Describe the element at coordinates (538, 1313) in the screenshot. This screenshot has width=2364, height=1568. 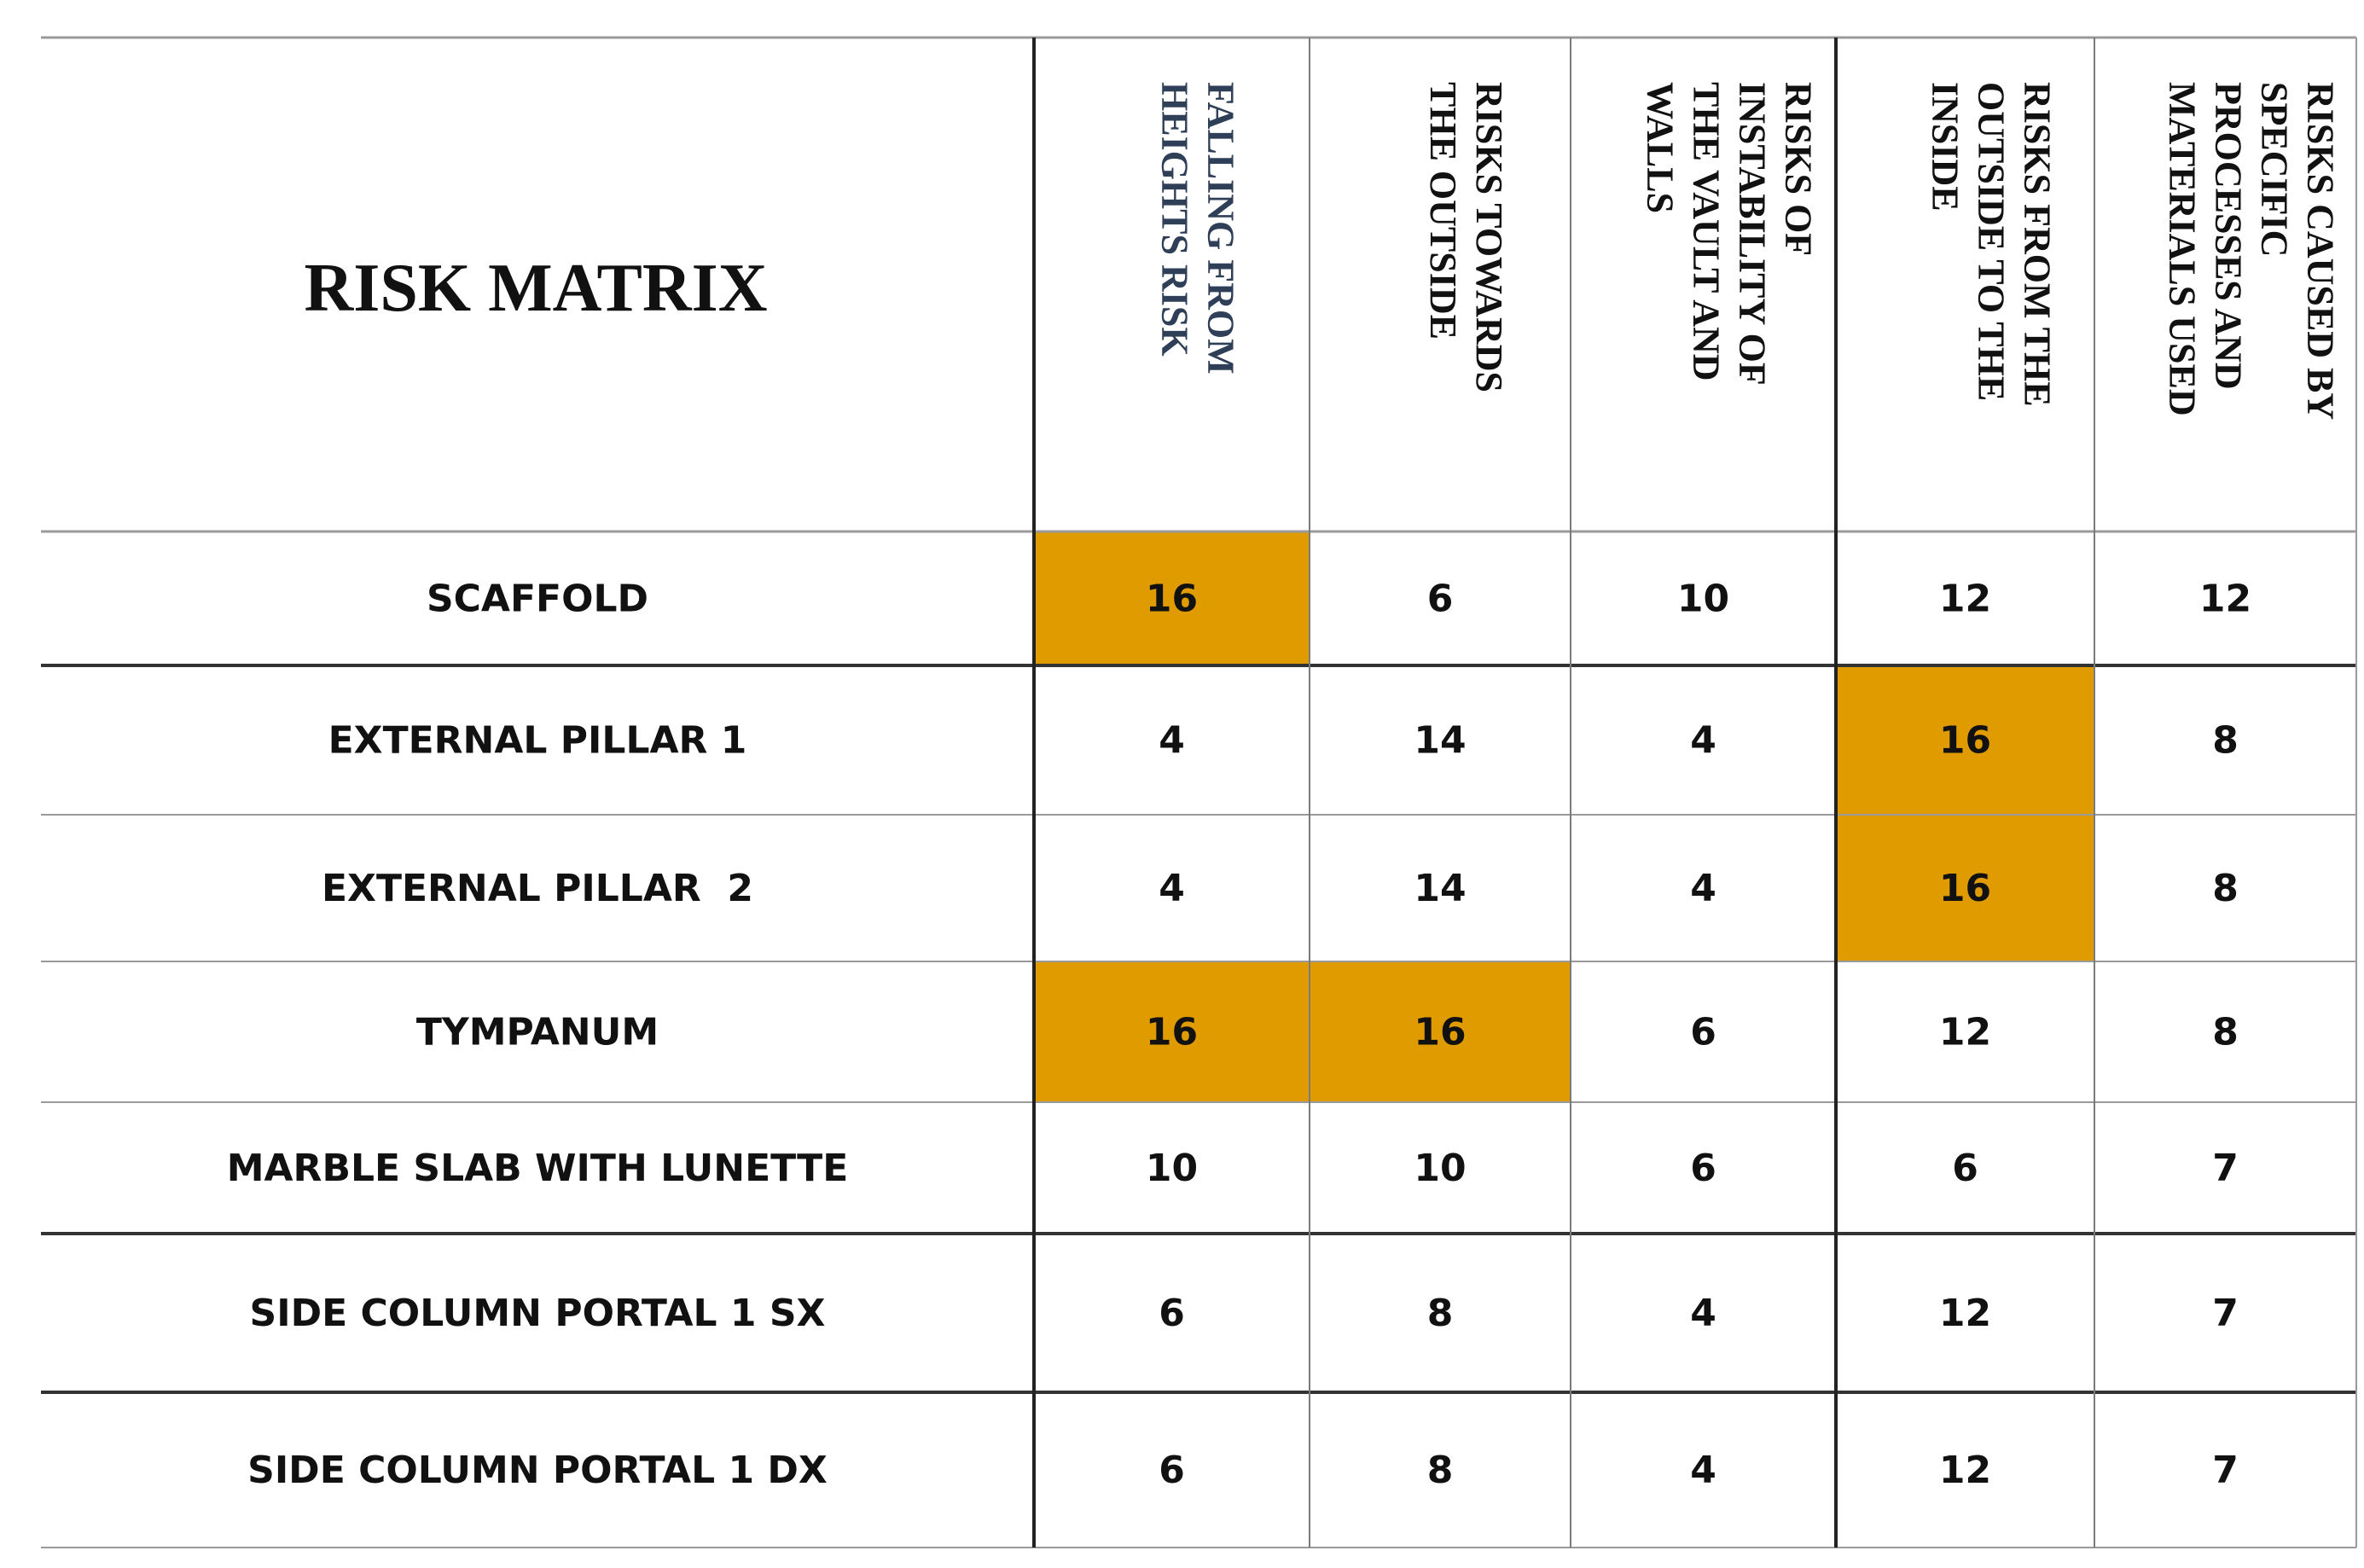
I see `row-label: SIDE COLUMN PORTAL 1 SX` at that location.